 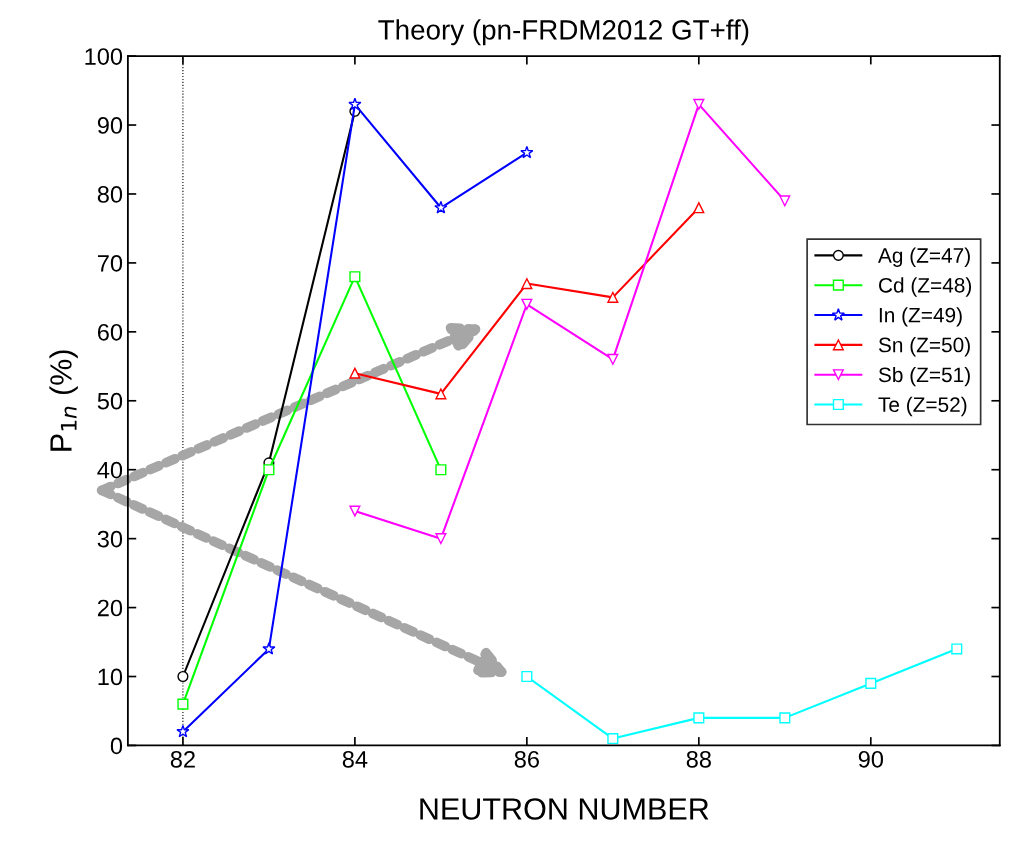 What do you see at coordinates (110, 608) in the screenshot?
I see `y-tick-label: 20` at bounding box center [110, 608].